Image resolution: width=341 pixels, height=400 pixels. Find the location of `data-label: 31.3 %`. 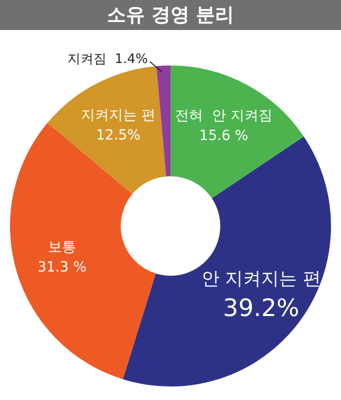

data-label: 31.3 % is located at coordinates (61, 268).